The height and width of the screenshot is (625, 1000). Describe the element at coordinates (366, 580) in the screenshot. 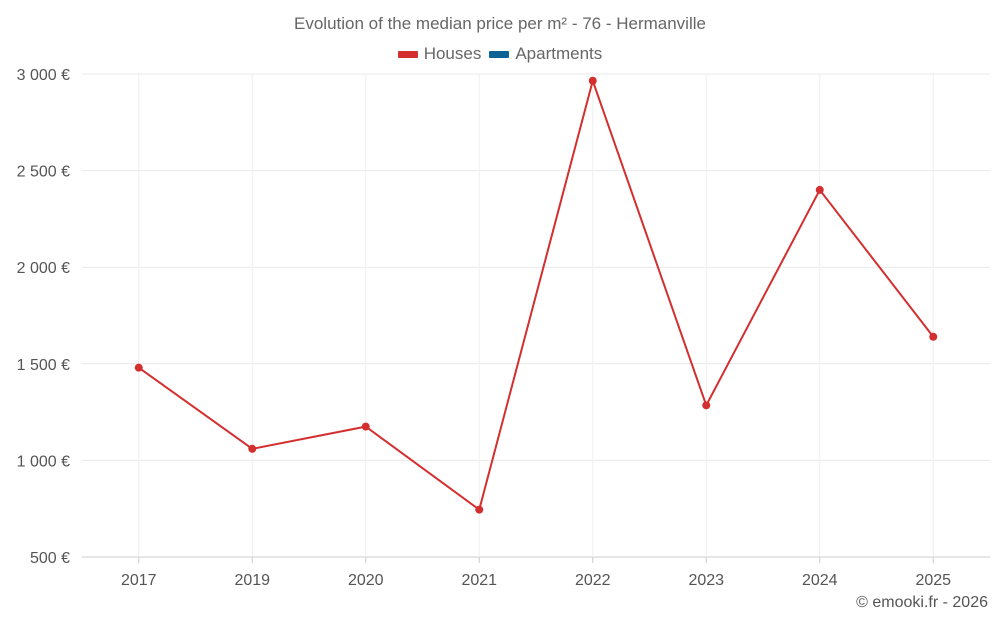

I see `x-tick-label: 2020` at that location.